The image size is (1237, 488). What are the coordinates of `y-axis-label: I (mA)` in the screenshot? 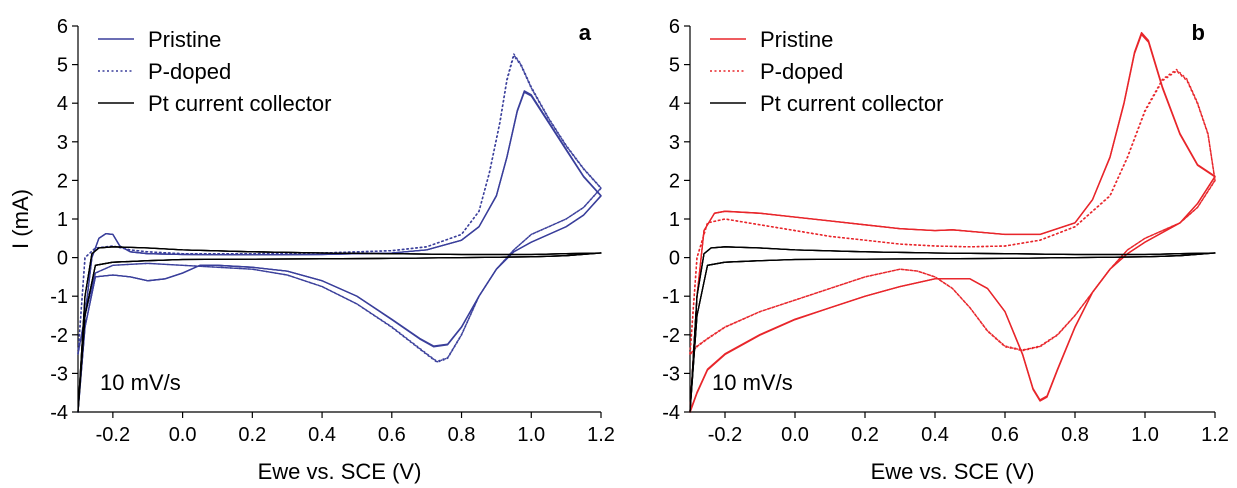 It's located at (20, 219).